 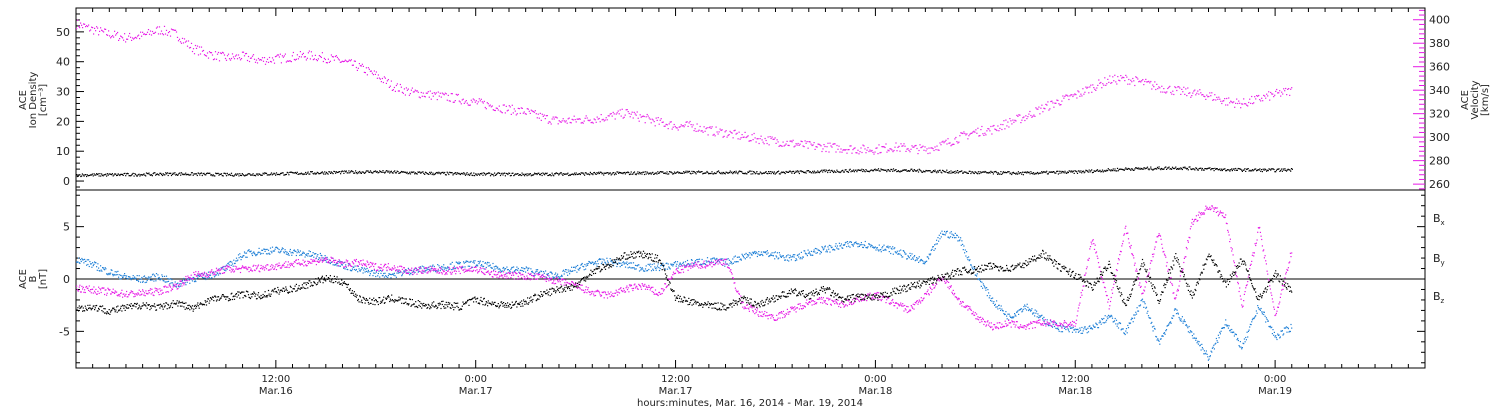 What do you see at coordinates (66, 227) in the screenshot?
I see `b-tick-label: 5` at bounding box center [66, 227].